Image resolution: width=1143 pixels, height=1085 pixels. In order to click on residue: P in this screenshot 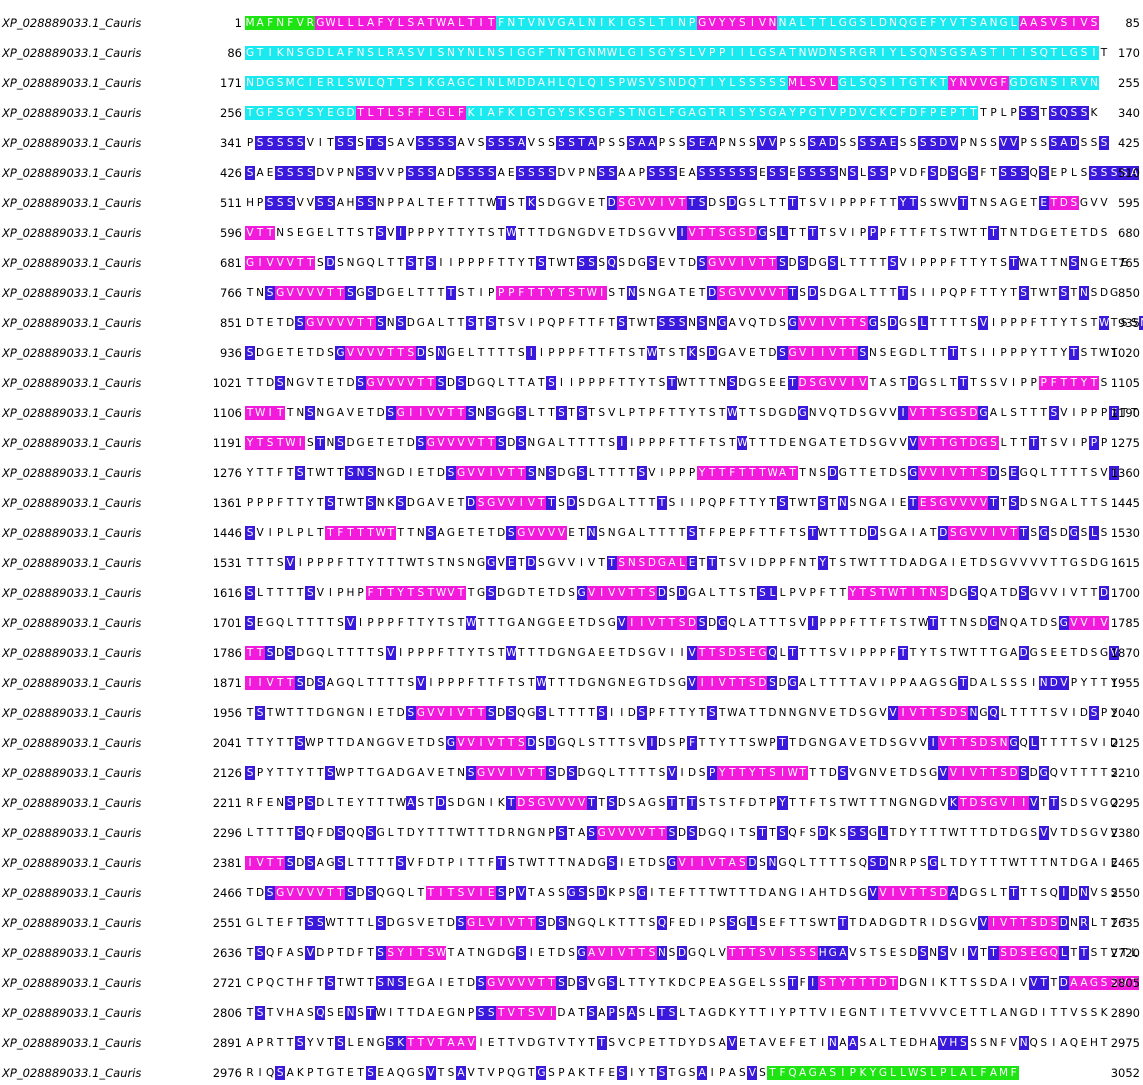, I will do `click(913, 863)`.